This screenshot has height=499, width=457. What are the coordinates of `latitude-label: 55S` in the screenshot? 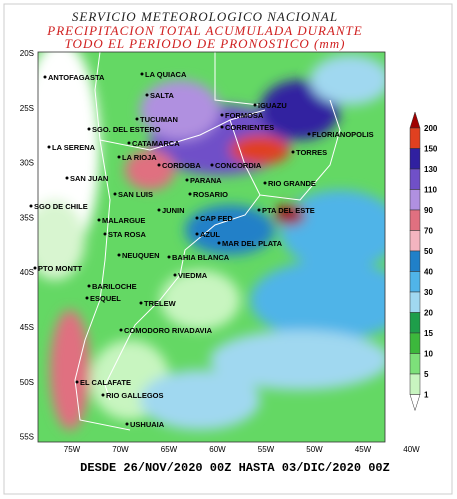 It's located at (27, 437).